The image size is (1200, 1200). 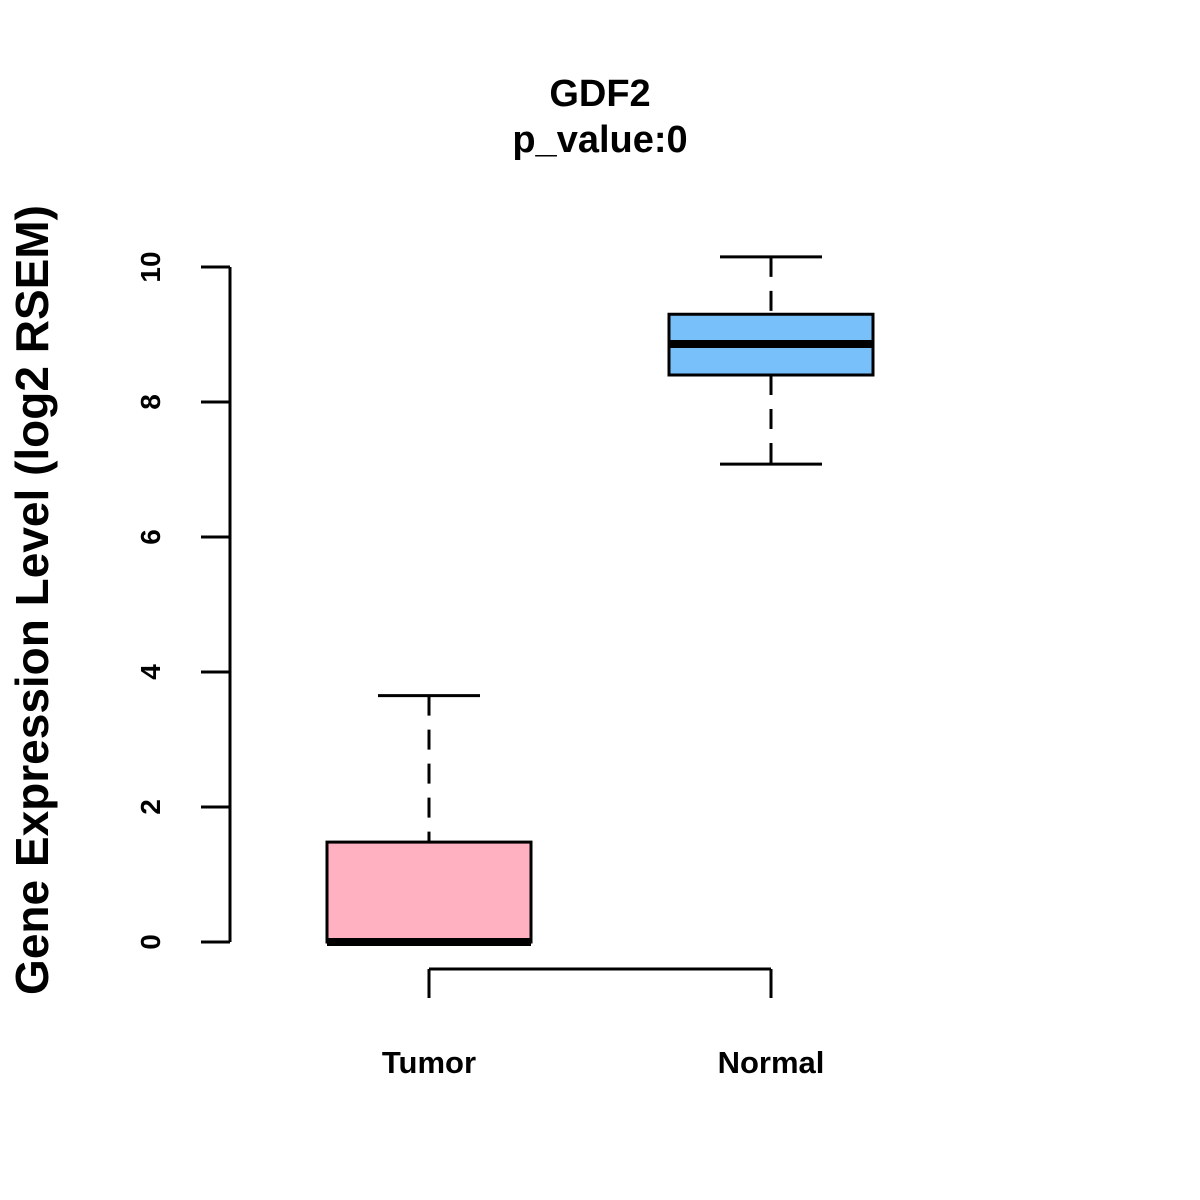 What do you see at coordinates (599, 94) in the screenshot?
I see `chart-title: GDF2` at bounding box center [599, 94].